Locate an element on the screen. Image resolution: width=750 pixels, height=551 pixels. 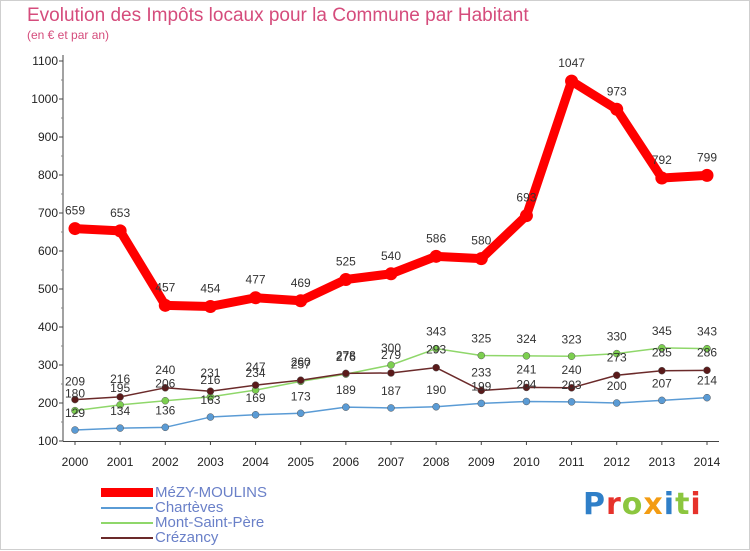
legend-swatch-mezy-moulins is located at coordinates (127, 492).